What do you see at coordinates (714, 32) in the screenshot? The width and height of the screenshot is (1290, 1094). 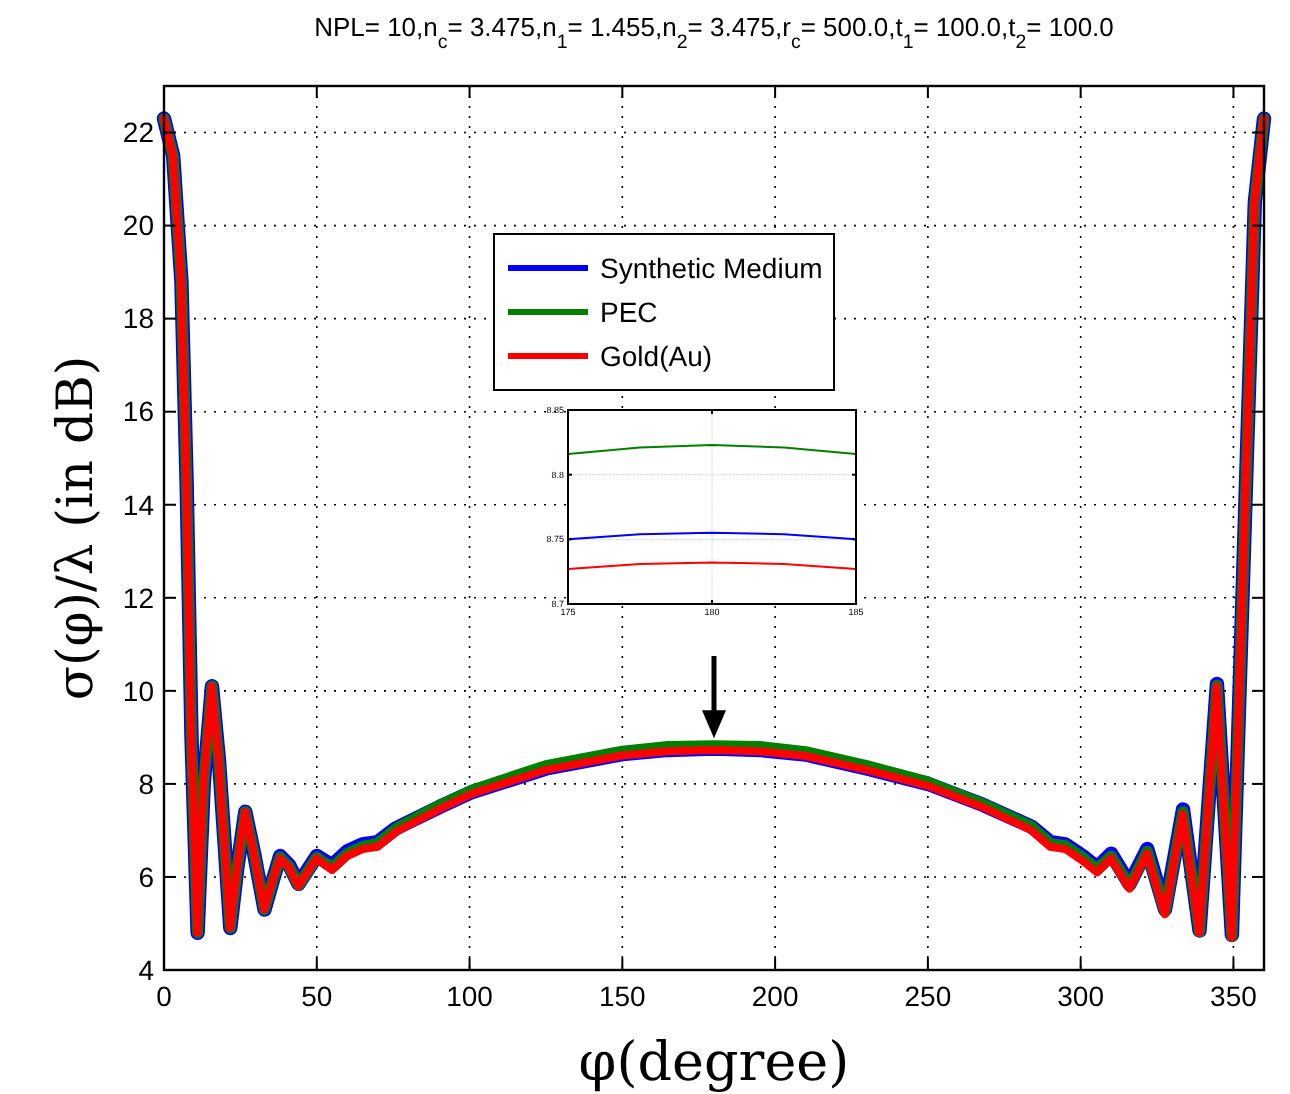 I see `chart-title: NPL= 10,n$_{c}$= 3.475,n$_{1}$= 1.455,n$_{2}$= 3.475,r$_{c}$= 500.0,t$_{1}$= 100.0,t$_{2}$= 100.0` at bounding box center [714, 32].